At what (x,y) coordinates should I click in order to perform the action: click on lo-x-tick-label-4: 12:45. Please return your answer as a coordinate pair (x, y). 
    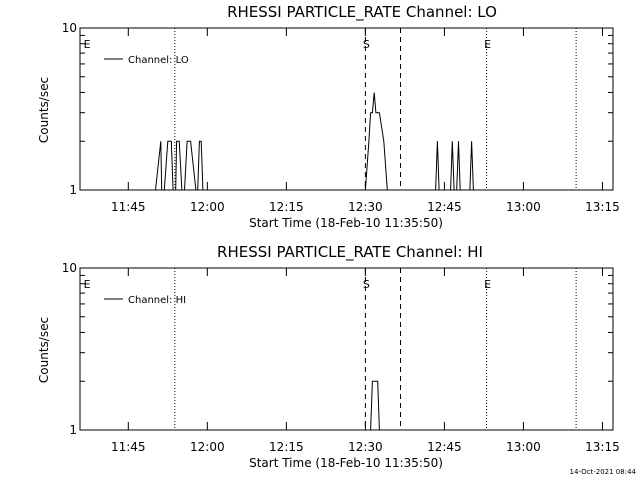
    Looking at the image, I should click on (444, 207).